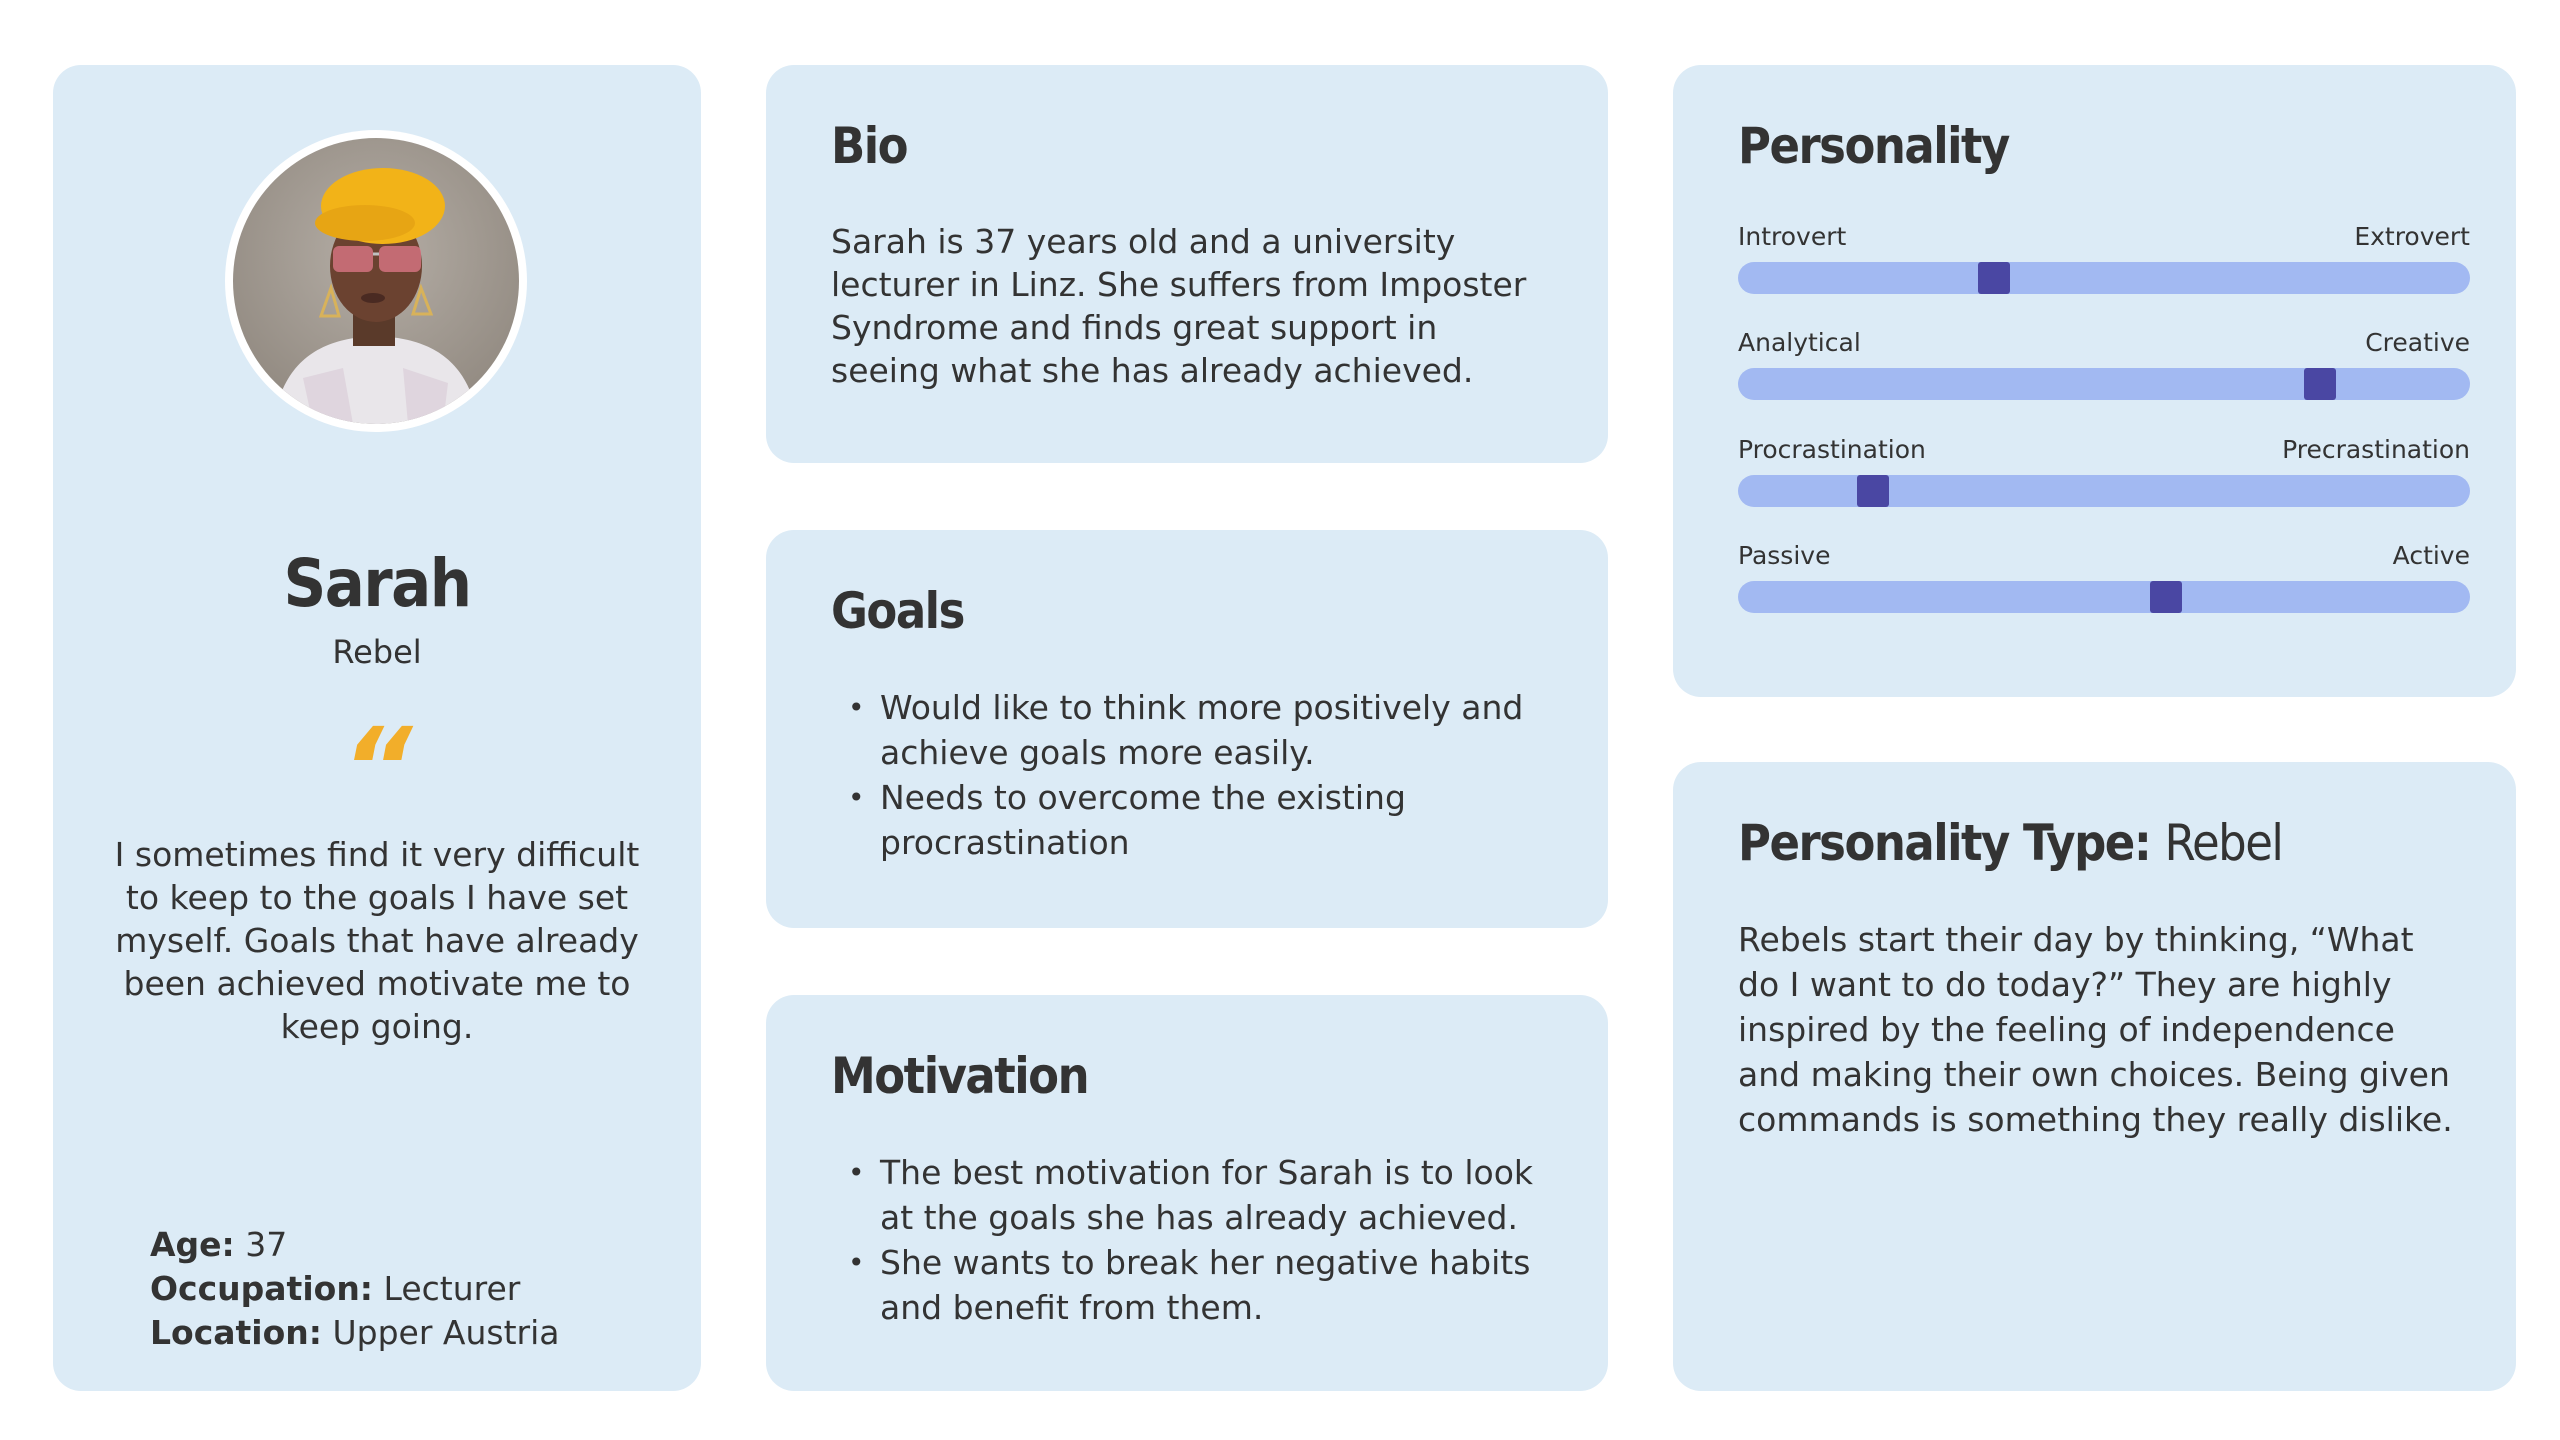  I want to click on scale-passive-active: Passive Active, so click(2104, 577).